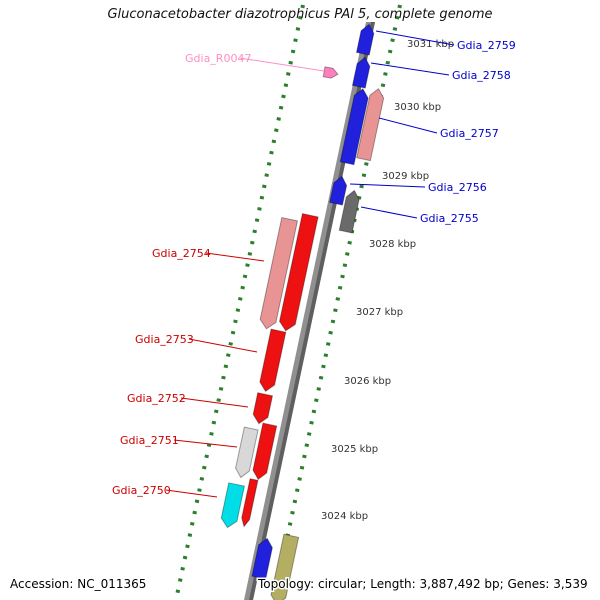  What do you see at coordinates (141, 490) in the screenshot?
I see `gene-label-gdia-2750: Gdia_2750` at bounding box center [141, 490].